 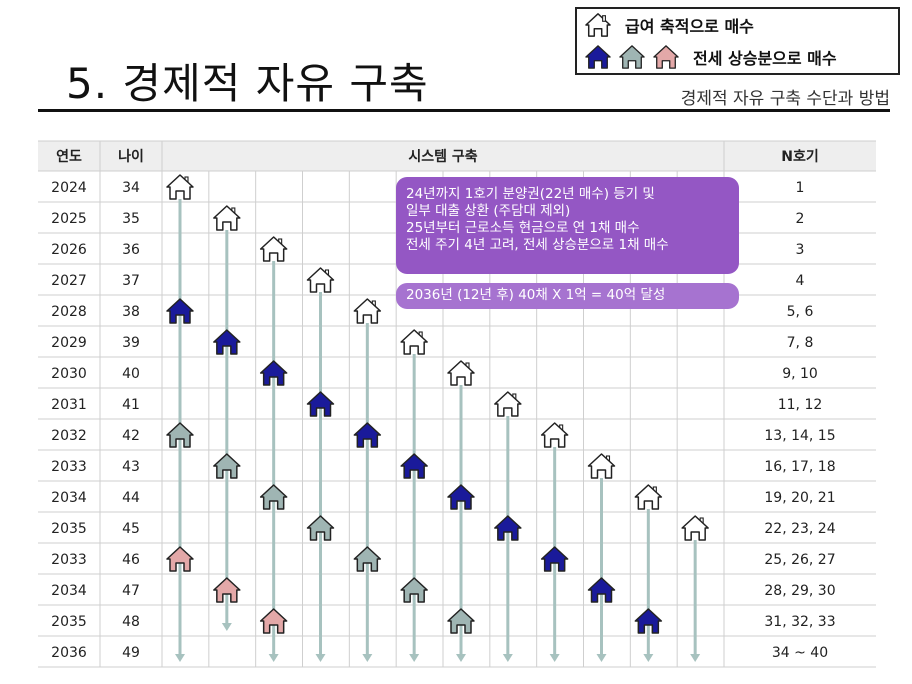 I want to click on cell-n-count: 7, 8, so click(x=800, y=343).